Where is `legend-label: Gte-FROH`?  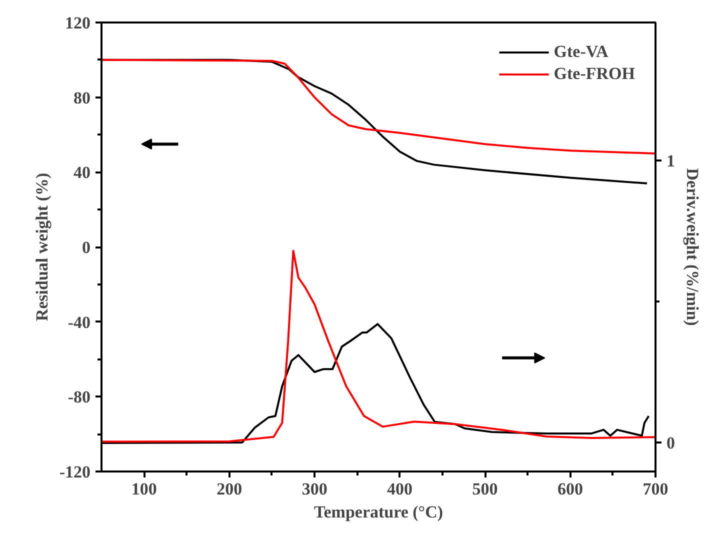 legend-label: Gte-FROH is located at coordinates (594, 74).